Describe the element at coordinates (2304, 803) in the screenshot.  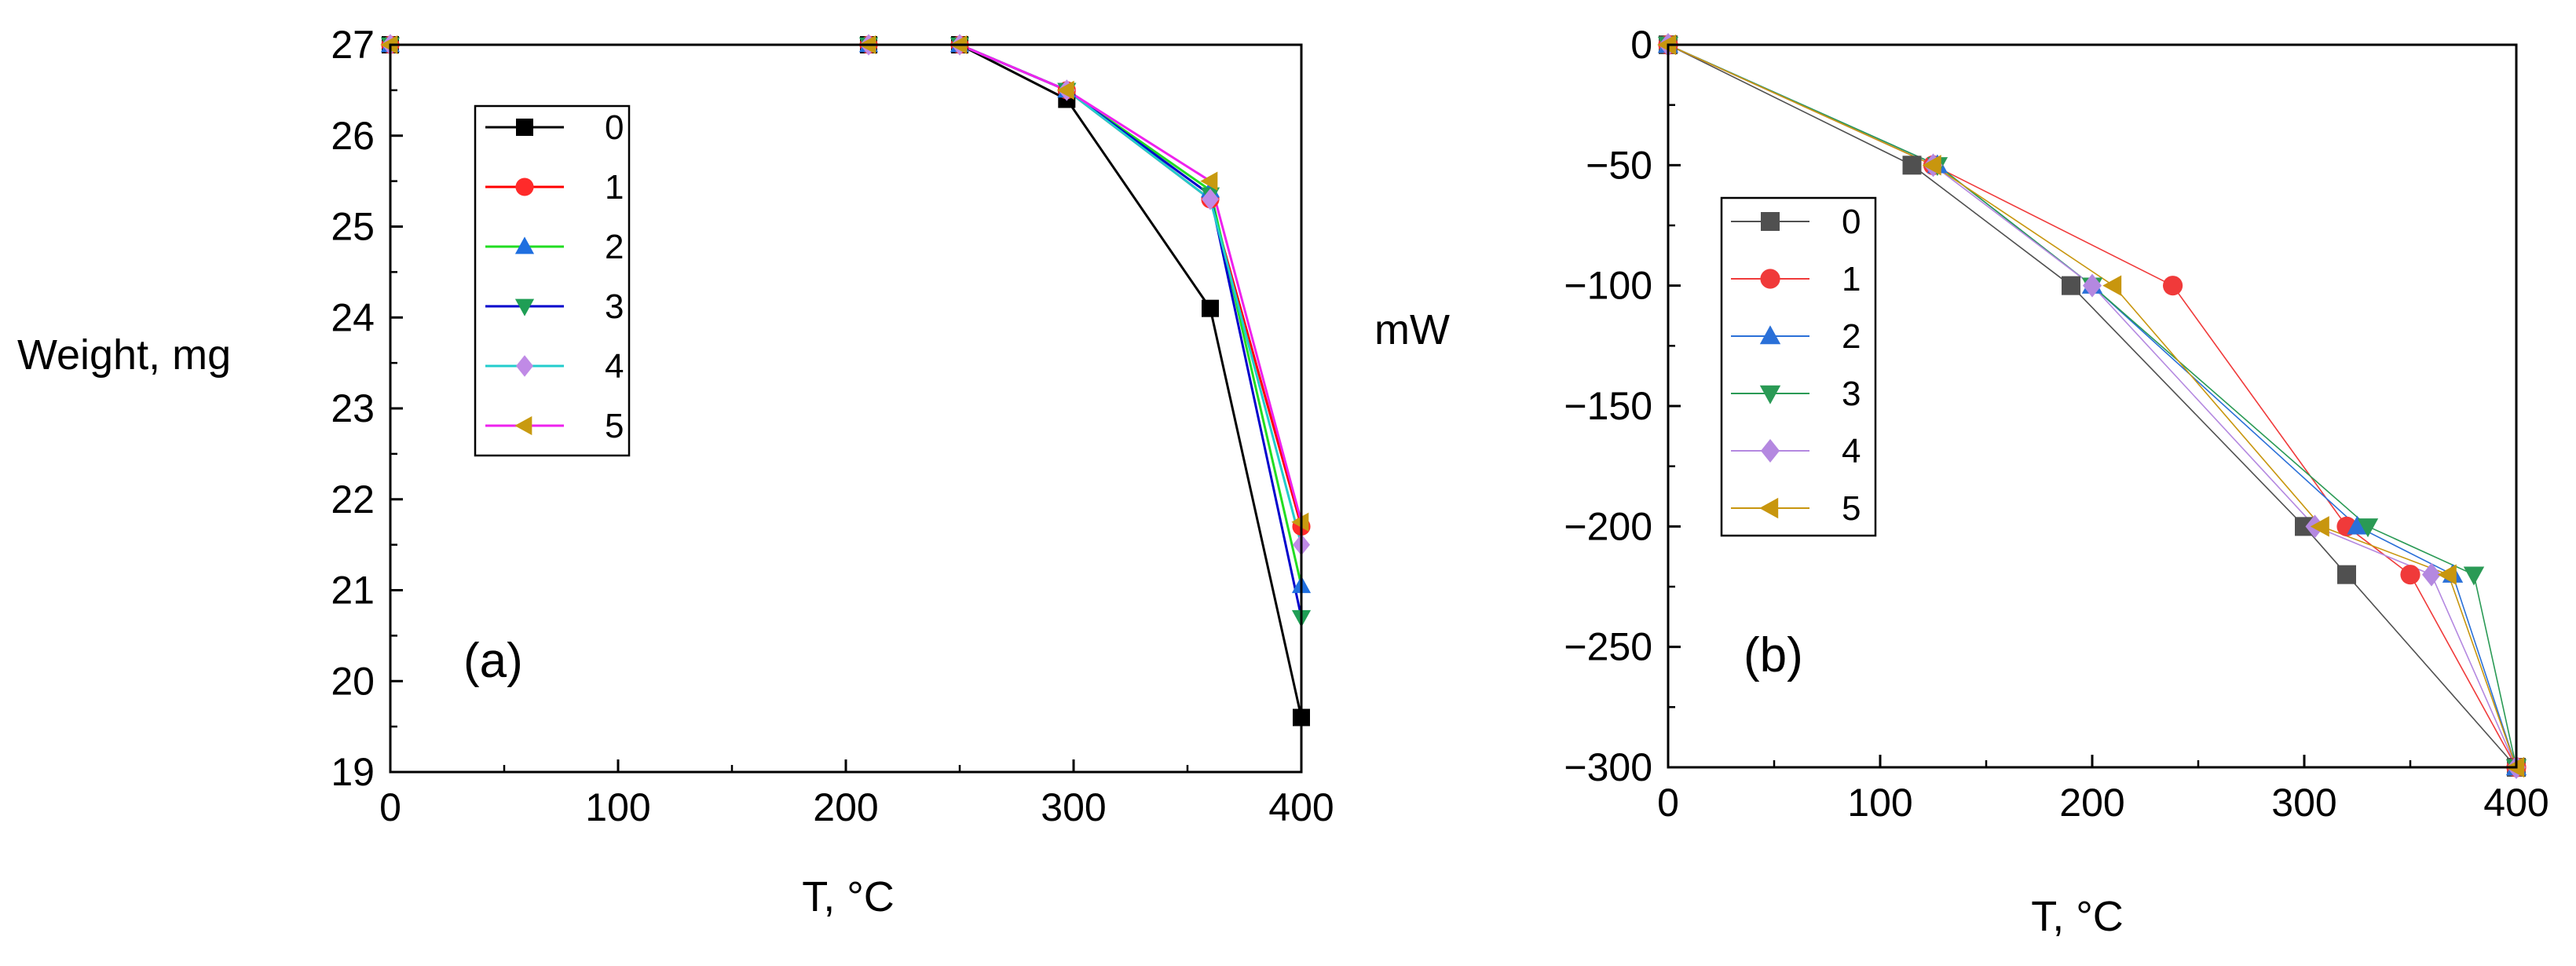
I see `chart-b-x-tick-label: 300` at that location.